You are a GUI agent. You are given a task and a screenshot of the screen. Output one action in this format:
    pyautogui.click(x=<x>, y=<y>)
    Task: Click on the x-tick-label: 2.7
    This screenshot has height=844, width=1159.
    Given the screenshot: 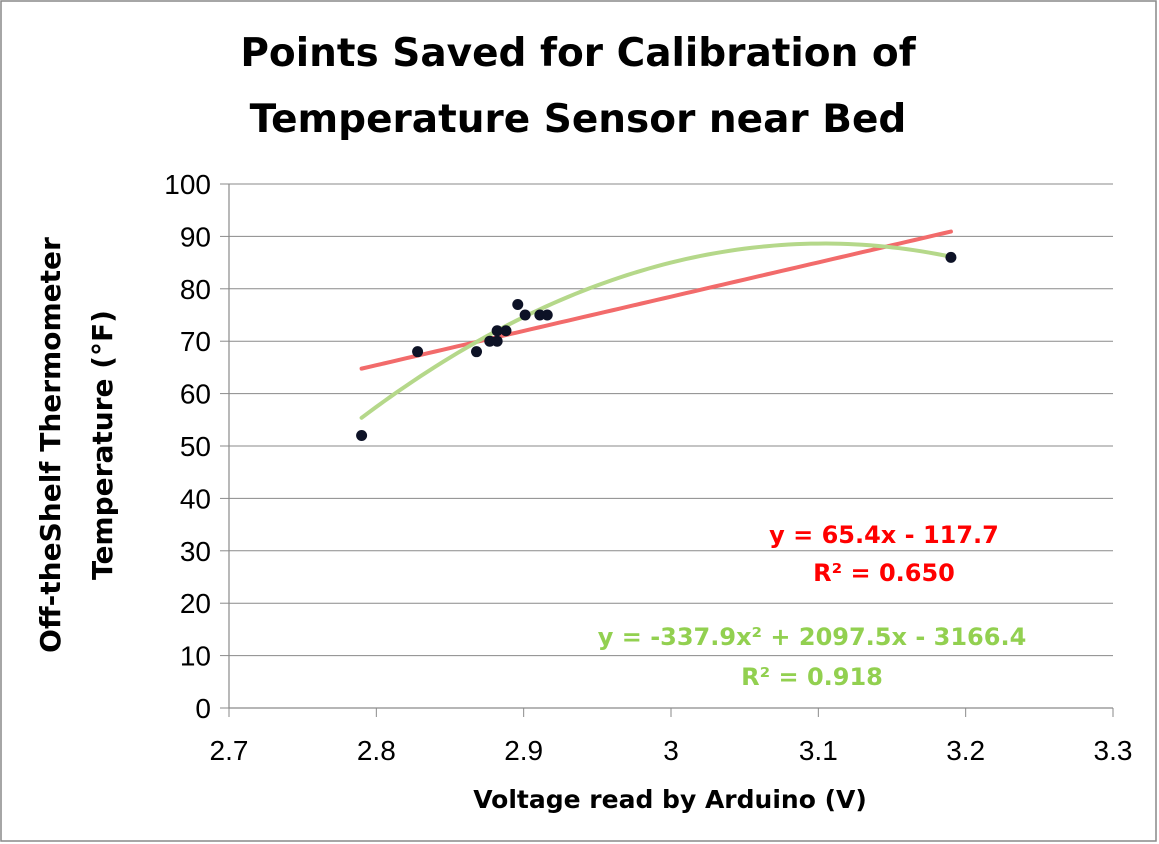 What is the action you would take?
    pyautogui.click(x=229, y=750)
    